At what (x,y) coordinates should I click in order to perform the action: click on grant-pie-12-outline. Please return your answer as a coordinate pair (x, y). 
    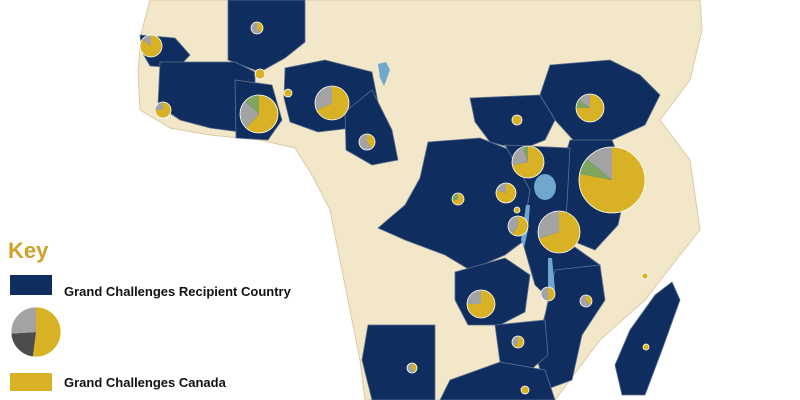
    Looking at the image, I should click on (612, 180).